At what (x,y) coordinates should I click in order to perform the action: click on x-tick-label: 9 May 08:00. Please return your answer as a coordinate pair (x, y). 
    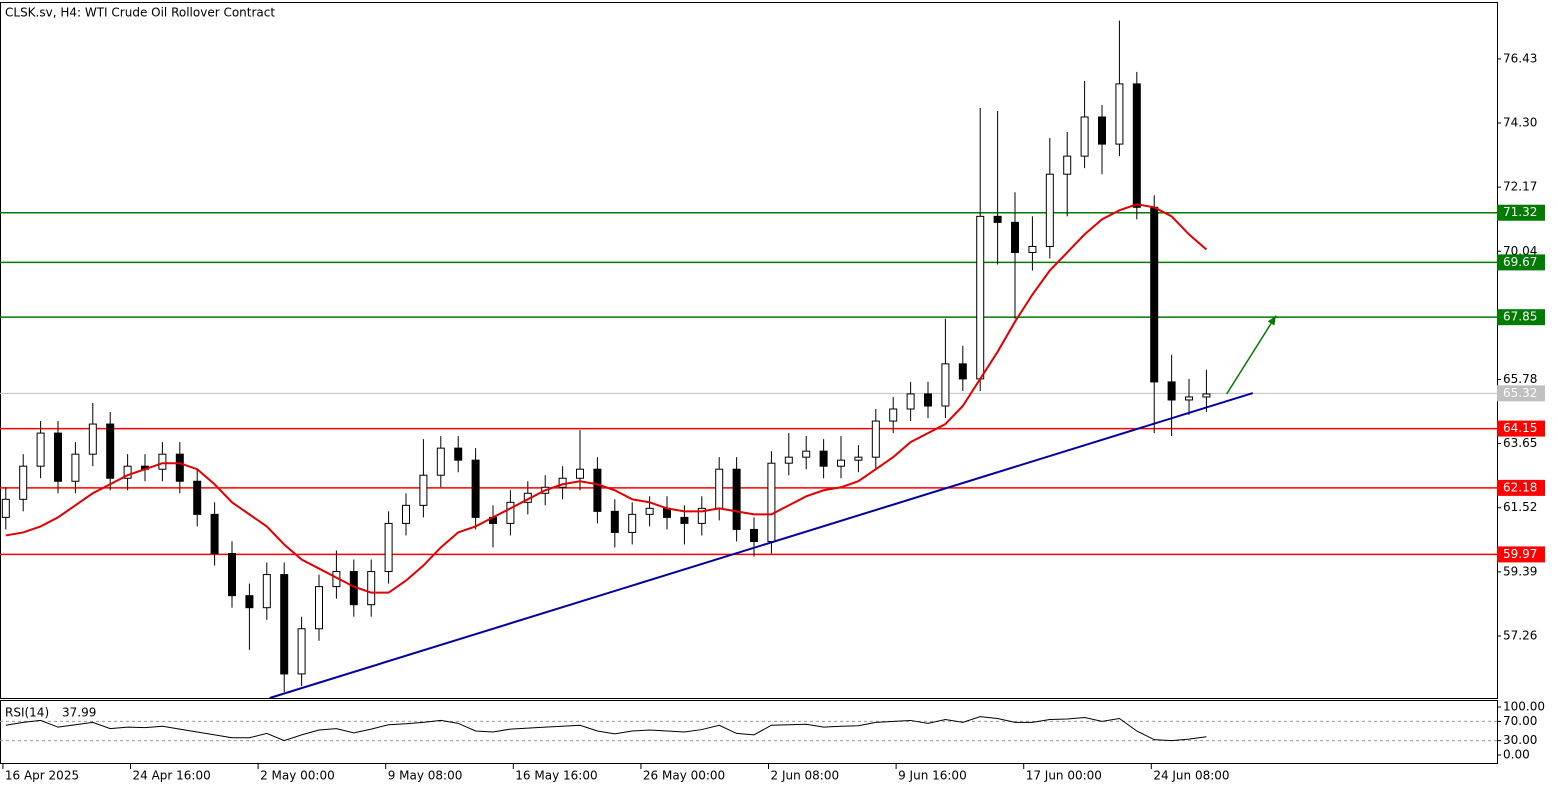
    Looking at the image, I should click on (425, 776).